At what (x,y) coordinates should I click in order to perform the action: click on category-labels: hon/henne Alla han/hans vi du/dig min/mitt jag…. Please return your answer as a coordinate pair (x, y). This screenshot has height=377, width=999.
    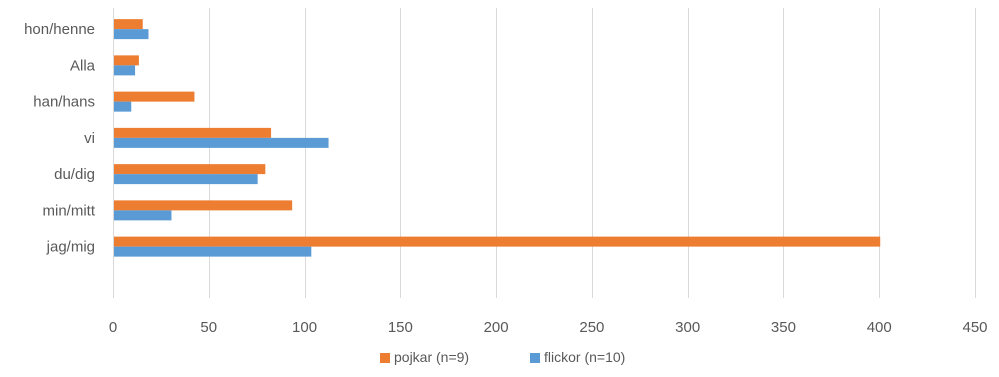
    Looking at the image, I should click on (60, 138).